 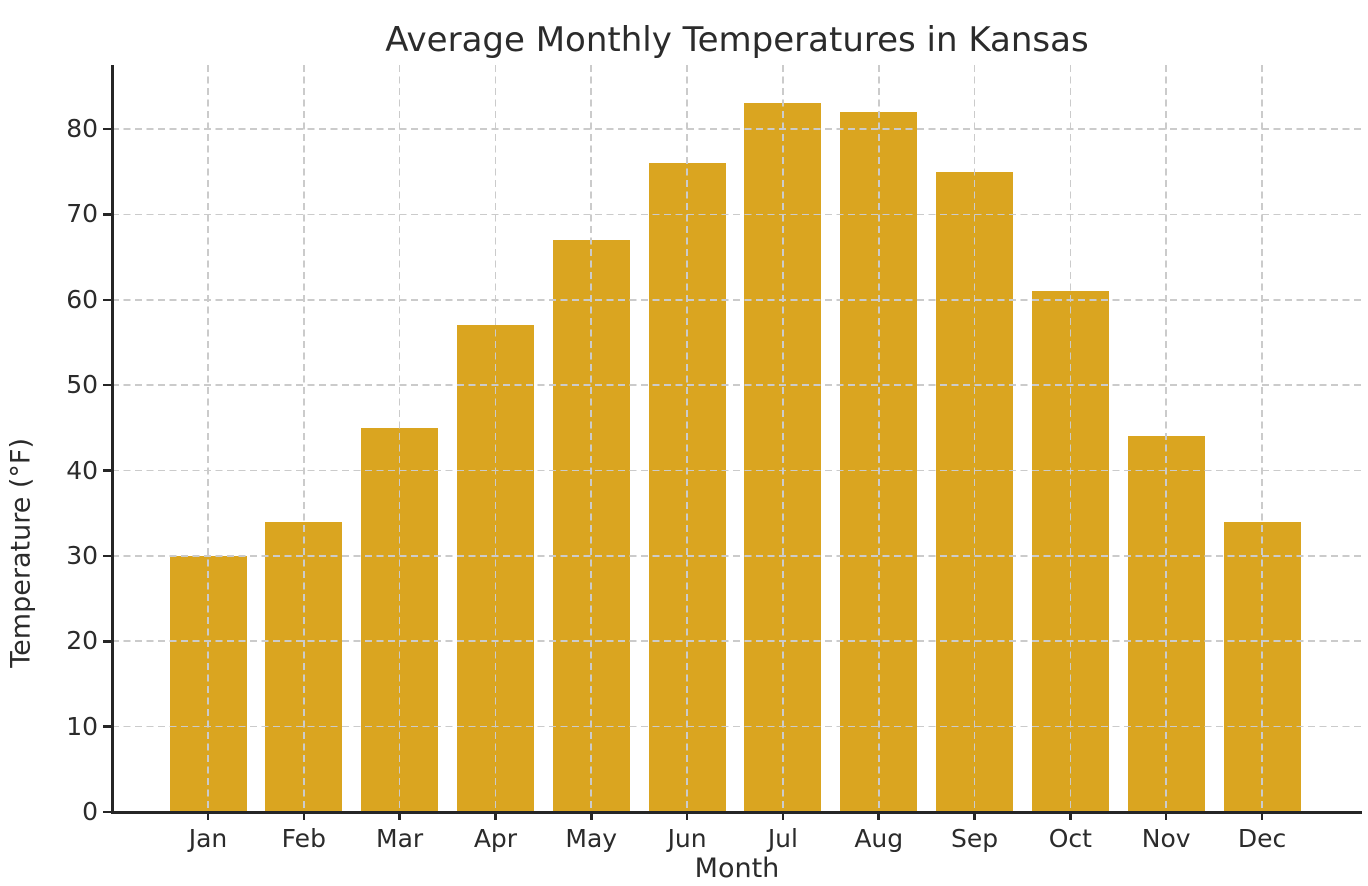 I want to click on bar-sep, so click(x=975, y=491).